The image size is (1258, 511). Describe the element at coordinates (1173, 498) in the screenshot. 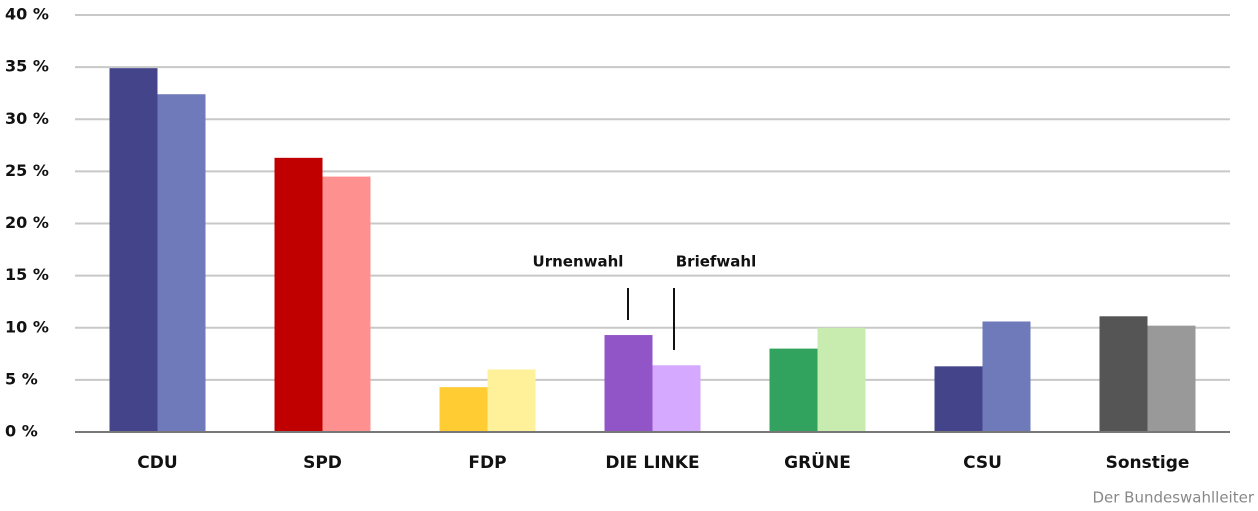

I see `source: Der Bundeswahlleiter` at that location.